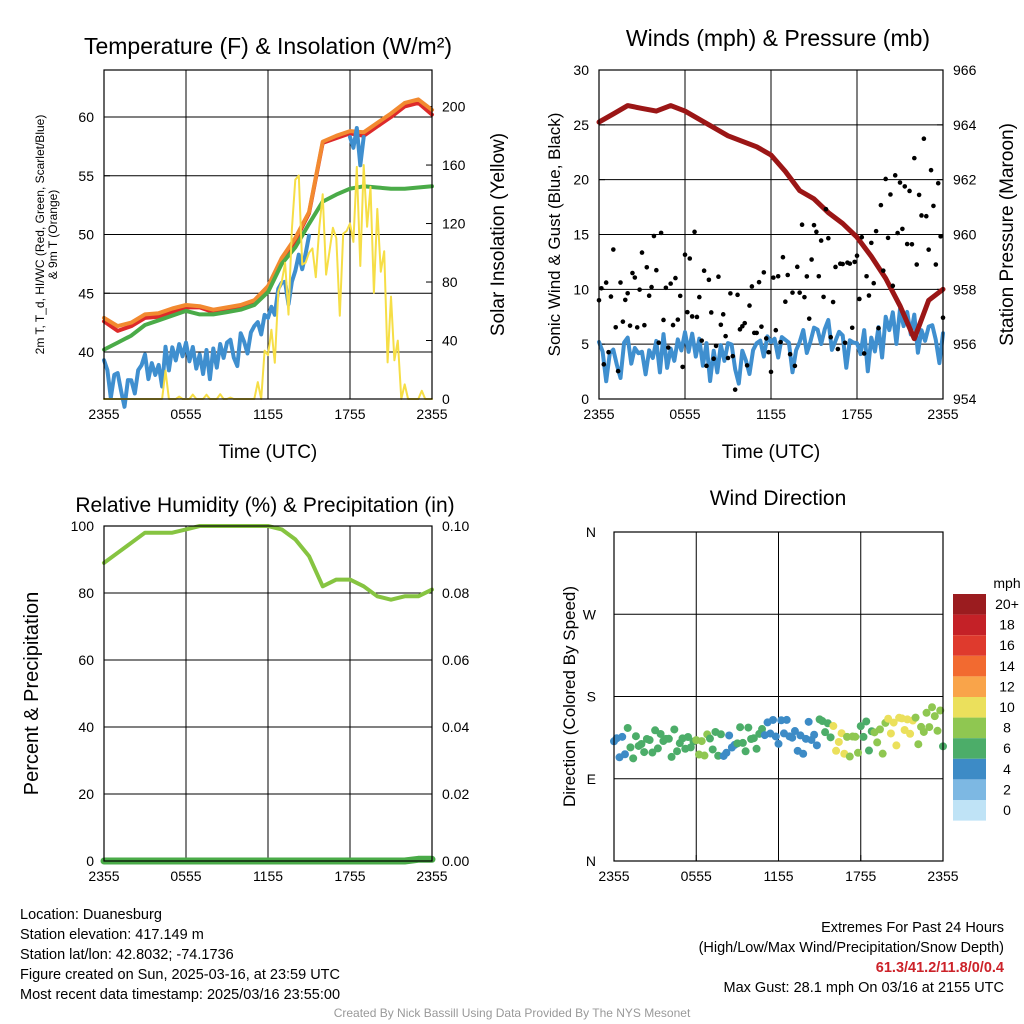  Describe the element at coordinates (778, 498) in the screenshot. I see `panel-title: Wind Direction` at that location.